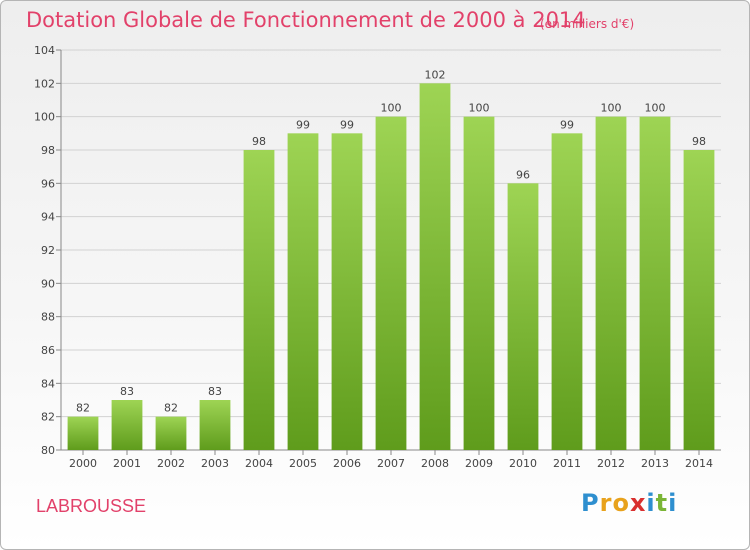  What do you see at coordinates (127, 425) in the screenshot?
I see `bar-2001` at bounding box center [127, 425].